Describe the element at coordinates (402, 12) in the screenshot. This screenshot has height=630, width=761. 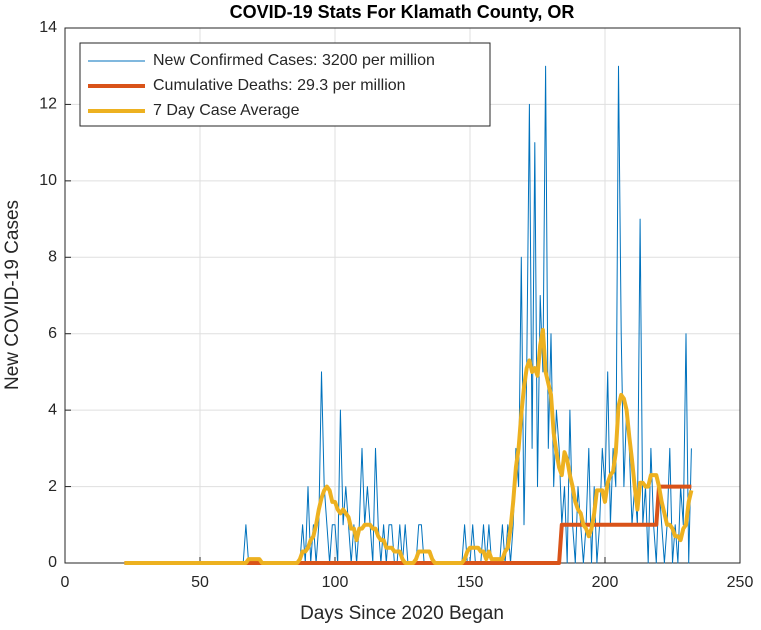
I see `chart-title: COVID-19 Stats For Klamath County, OR` at that location.